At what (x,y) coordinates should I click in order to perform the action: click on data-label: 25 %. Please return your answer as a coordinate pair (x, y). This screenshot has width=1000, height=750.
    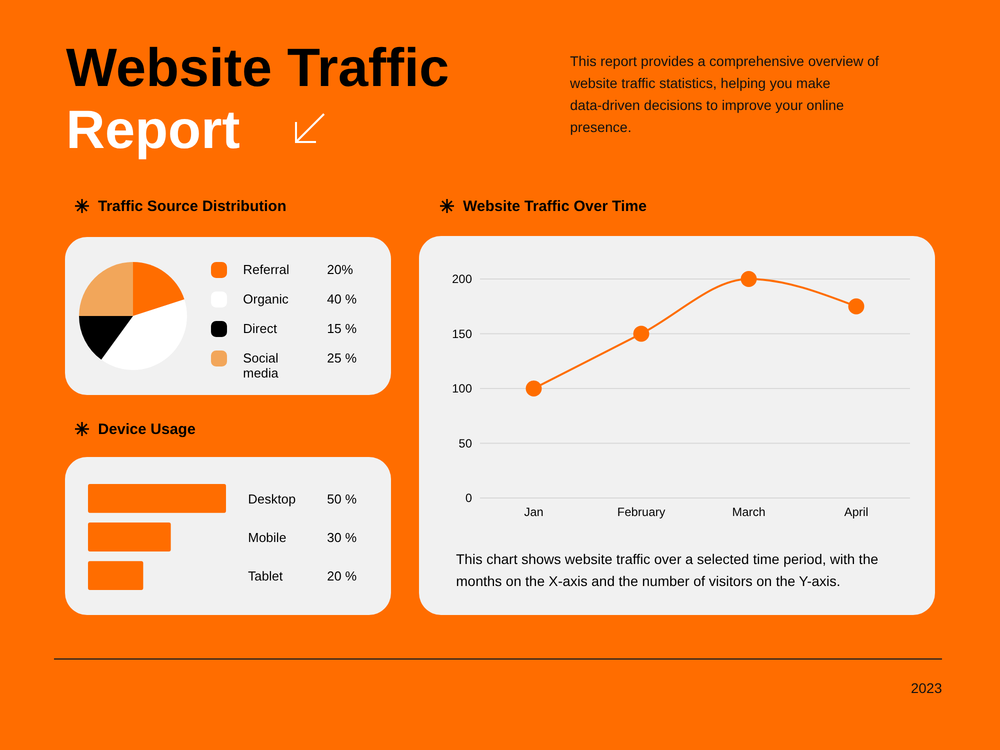
    Looking at the image, I should click on (342, 358).